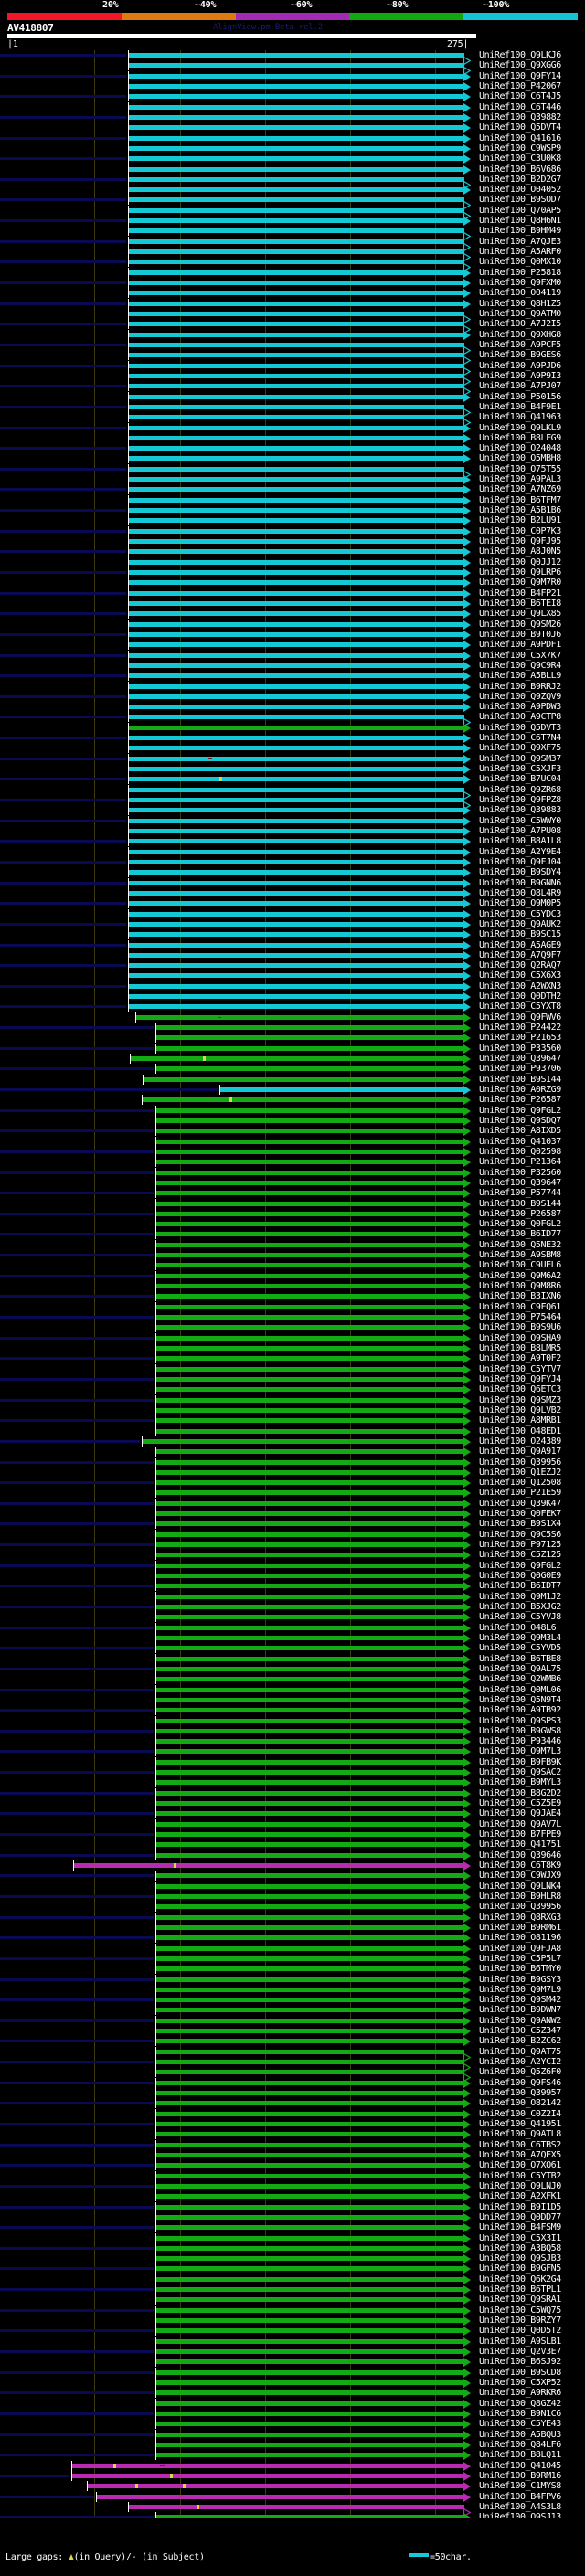 The image size is (585, 2576). What do you see at coordinates (520, 1668) in the screenshot?
I see `sequence-id-label: UniRef100_Q9AL75` at bounding box center [520, 1668].